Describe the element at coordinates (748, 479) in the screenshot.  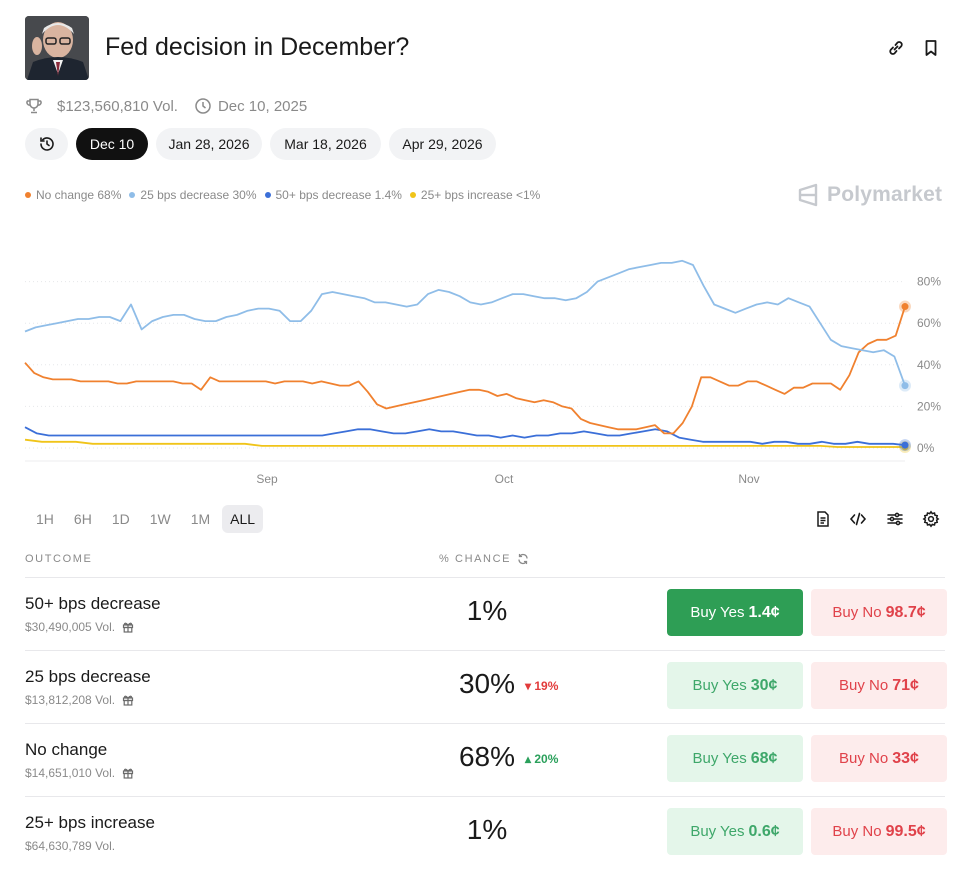
I see `x-tick-label: Nov` at that location.